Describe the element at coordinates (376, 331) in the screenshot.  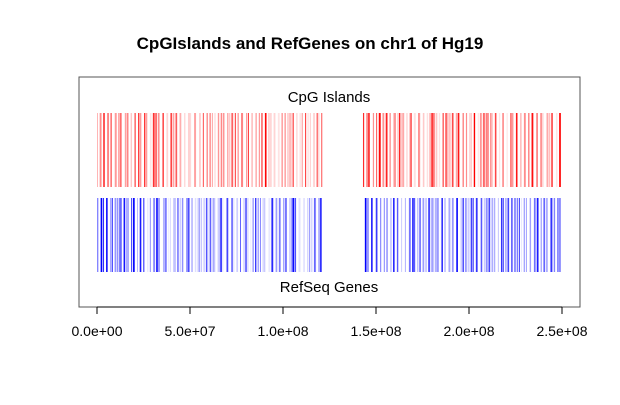
I see `x-tick-label: 1.5e+08` at that location.